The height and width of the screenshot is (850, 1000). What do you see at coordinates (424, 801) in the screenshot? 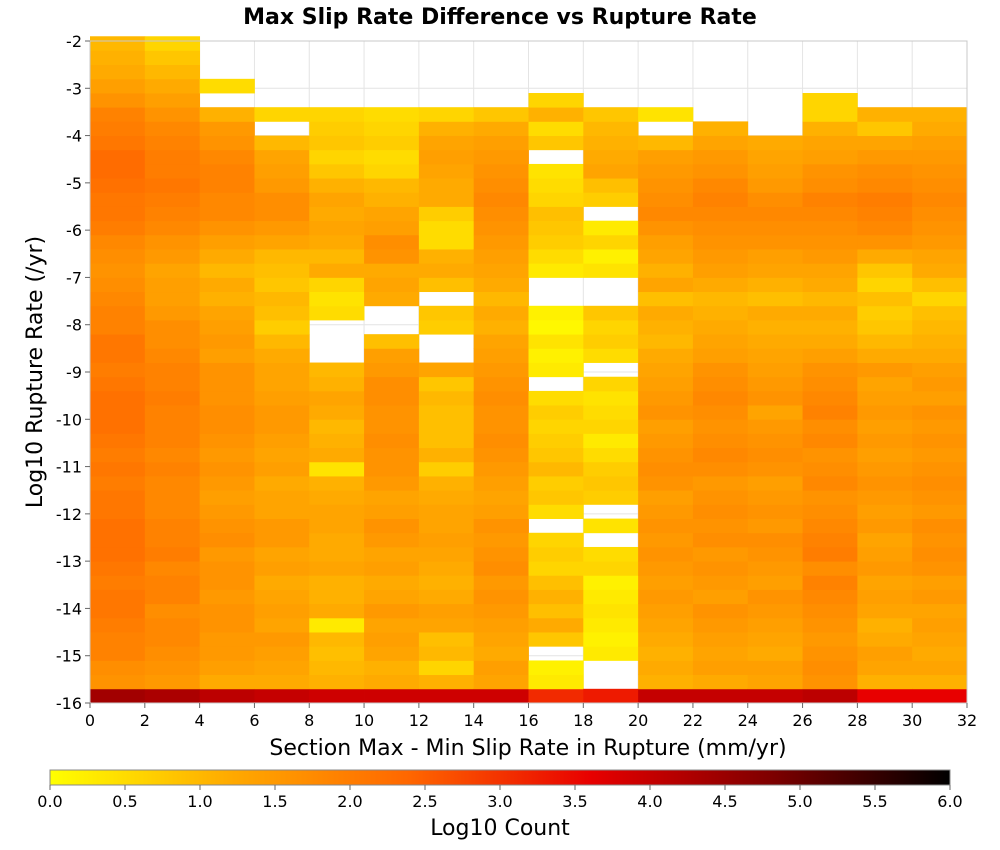
I see `colorbar-tick-label: 2.5` at bounding box center [424, 801].